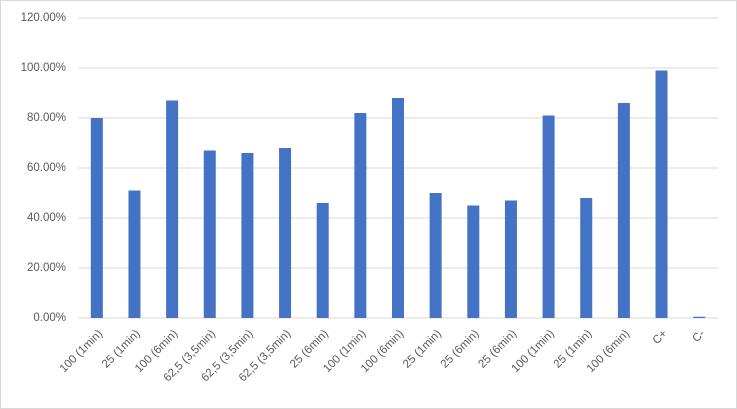  I want to click on y-tick-label: 0.00%, so click(49, 318).